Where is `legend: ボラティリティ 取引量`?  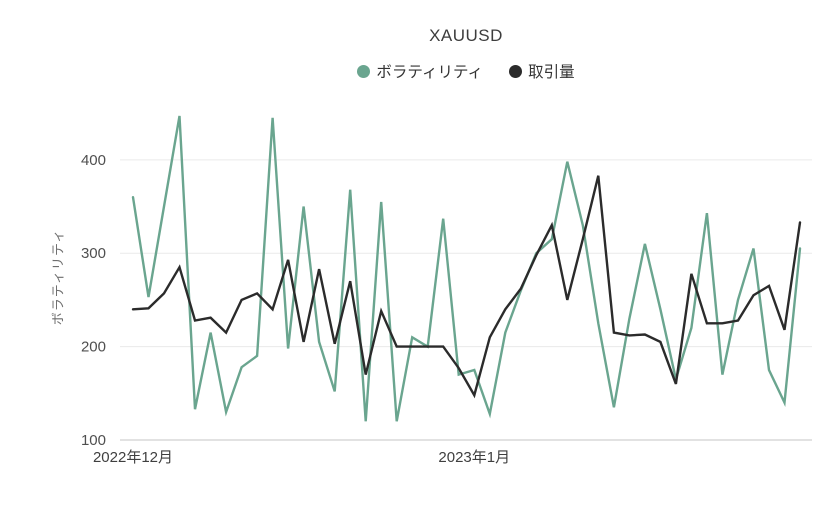
legend: ボラティリティ 取引量 is located at coordinates (466, 71).